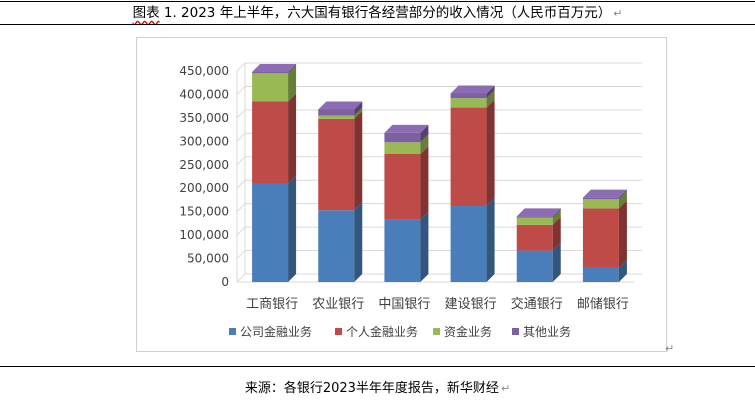 This screenshot has width=755, height=406. Describe the element at coordinates (204, 188) in the screenshot. I see `y-tick-label: 200,000` at that location.